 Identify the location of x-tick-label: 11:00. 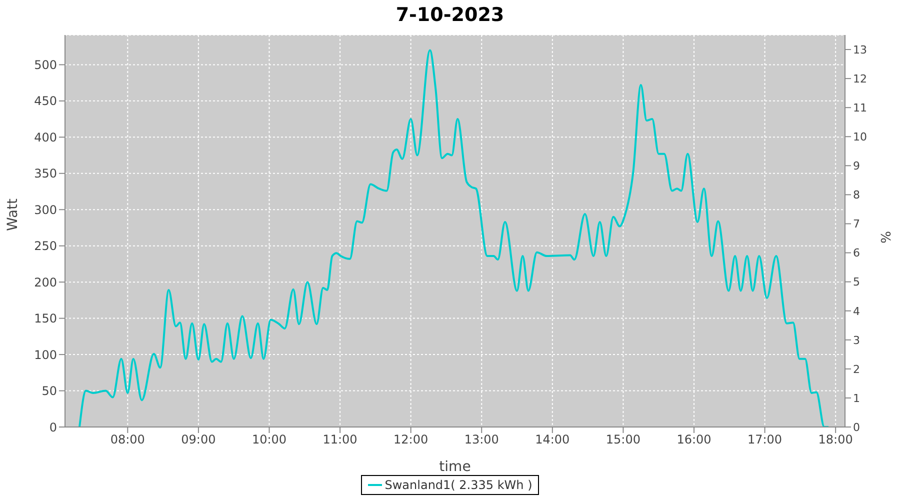
(340, 439).